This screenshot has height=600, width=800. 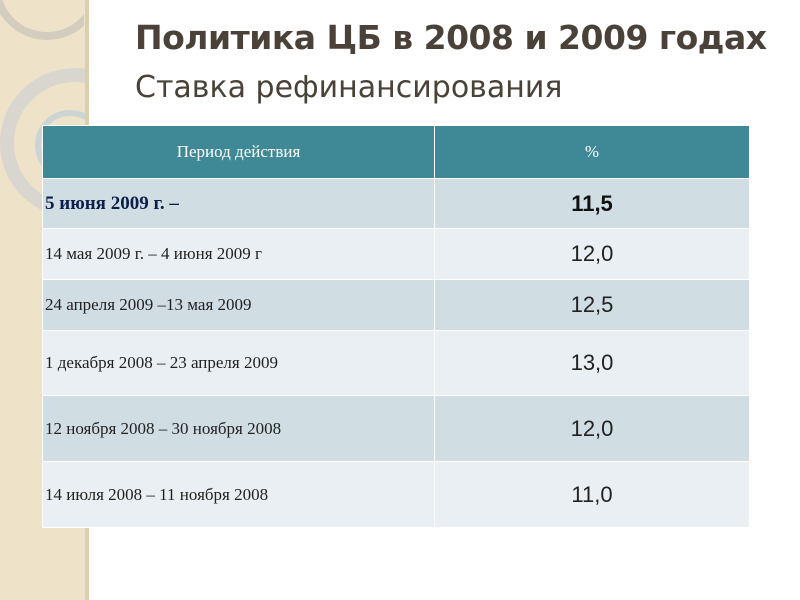 What do you see at coordinates (238, 203) in the screenshot?
I see `period-cell: 5 июня 2009 г. –` at bounding box center [238, 203].